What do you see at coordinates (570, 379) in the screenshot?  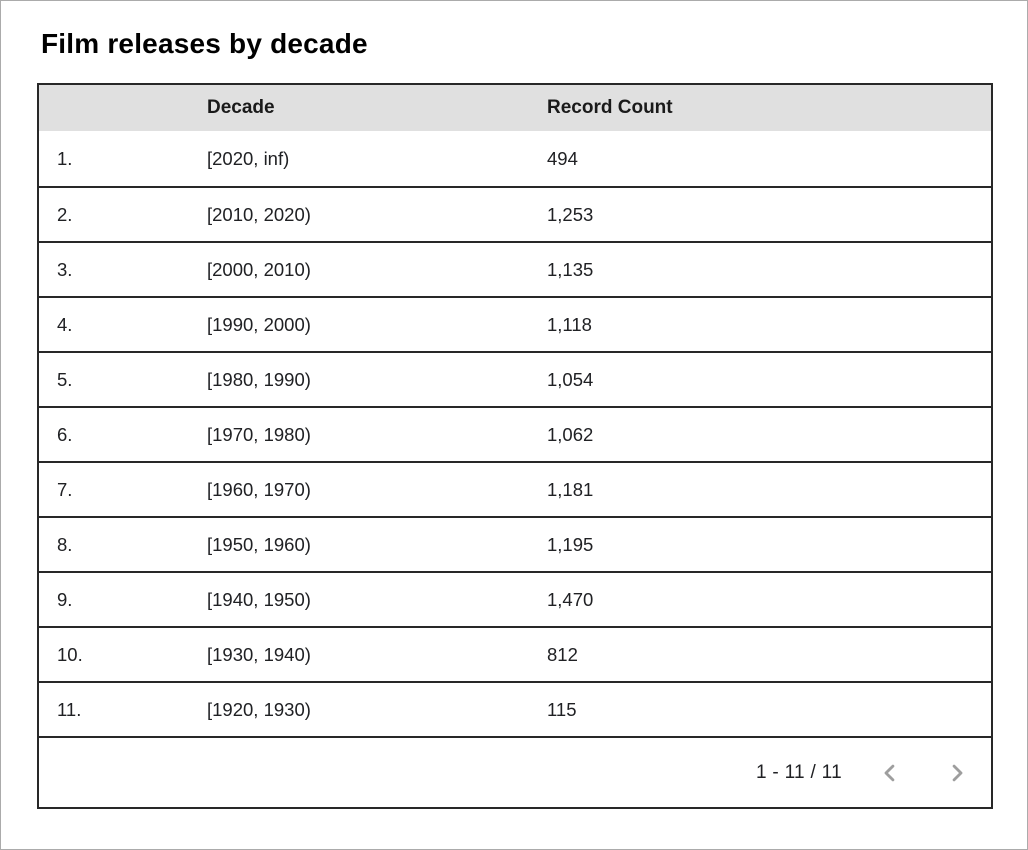 I see `row-record-count-value: 1,054` at bounding box center [570, 379].